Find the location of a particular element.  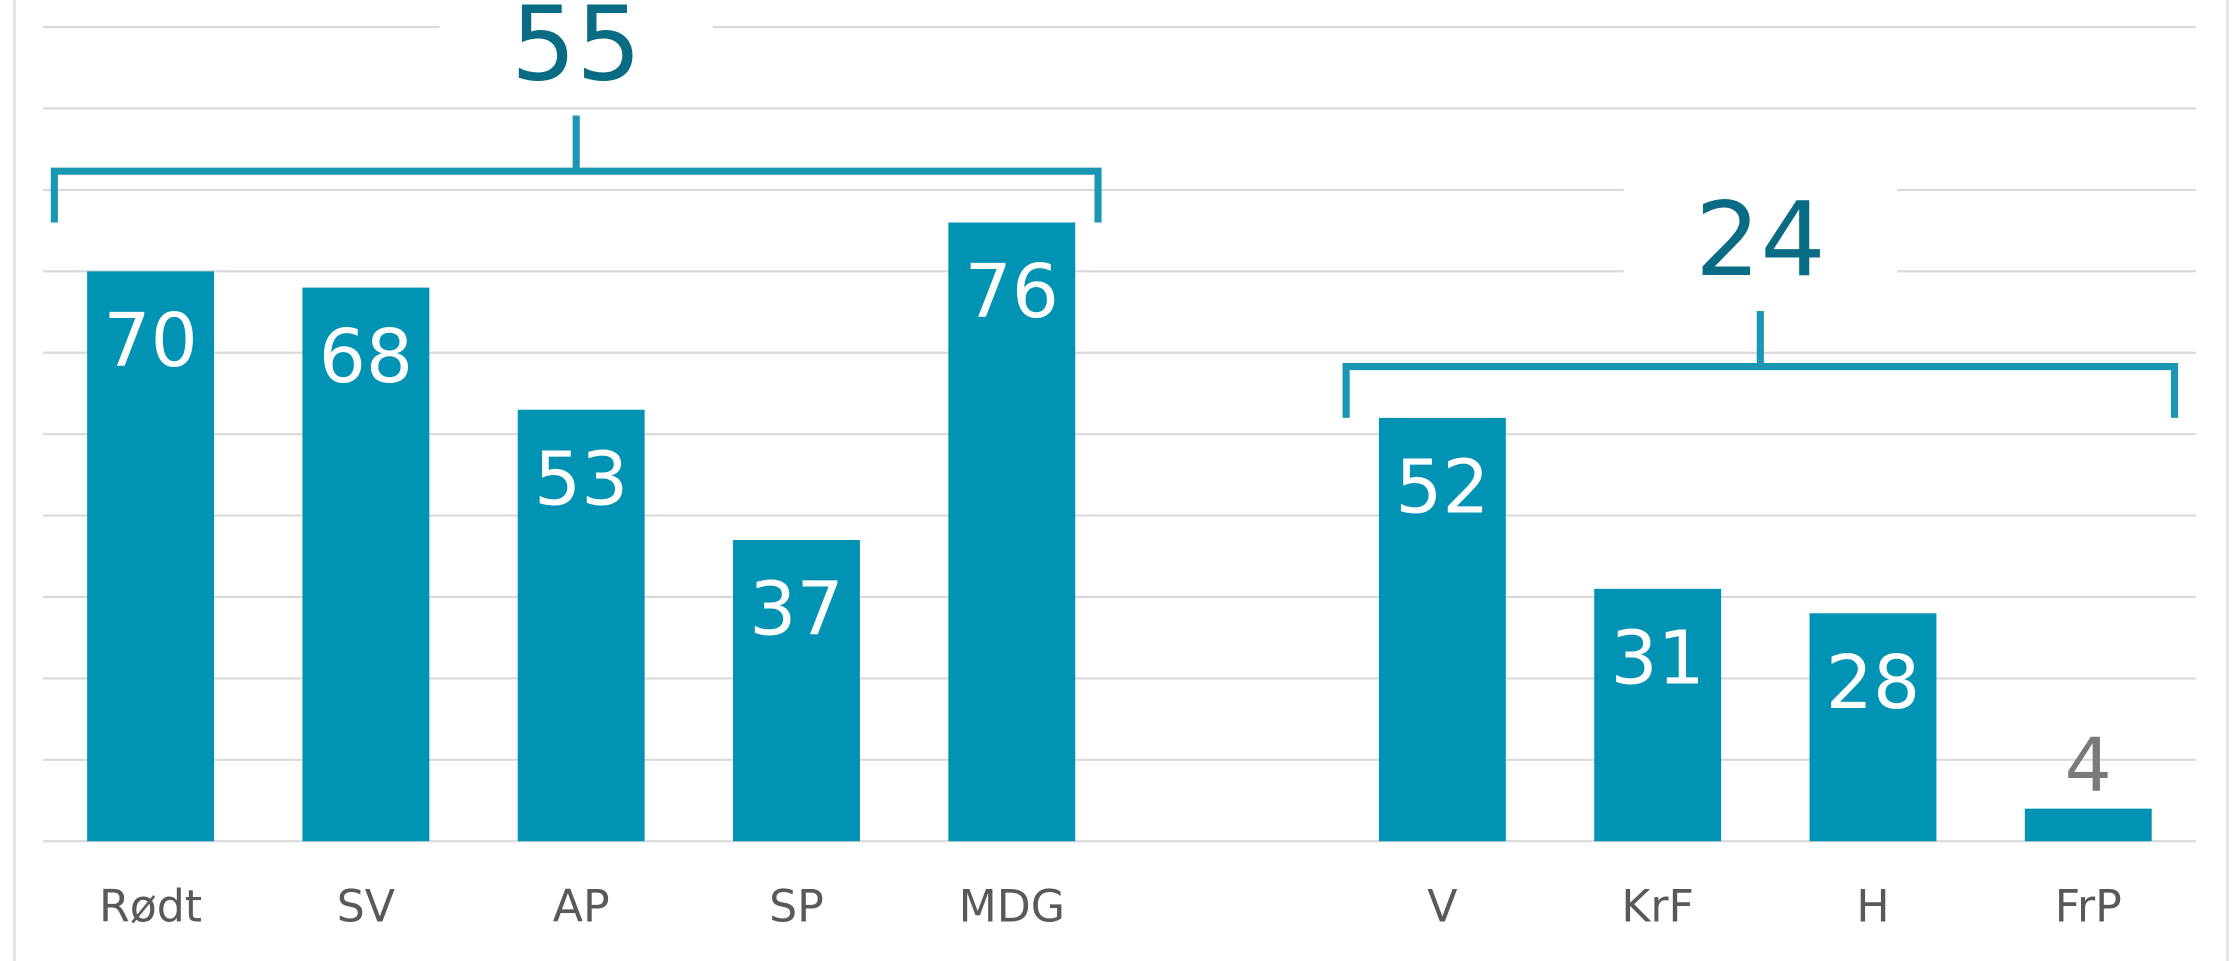

value-label: 28 is located at coordinates (1873, 683).